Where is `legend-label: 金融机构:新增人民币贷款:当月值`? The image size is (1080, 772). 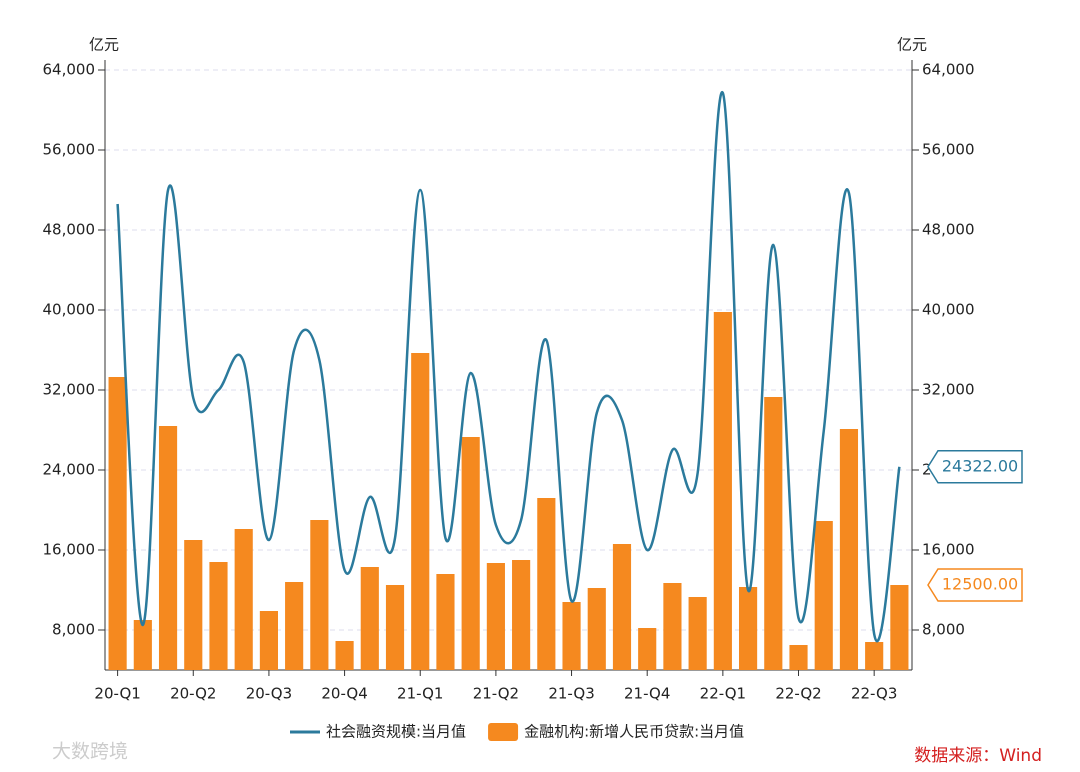 legend-label: 金融机构:新增人民币贷款:当月值 is located at coordinates (634, 732).